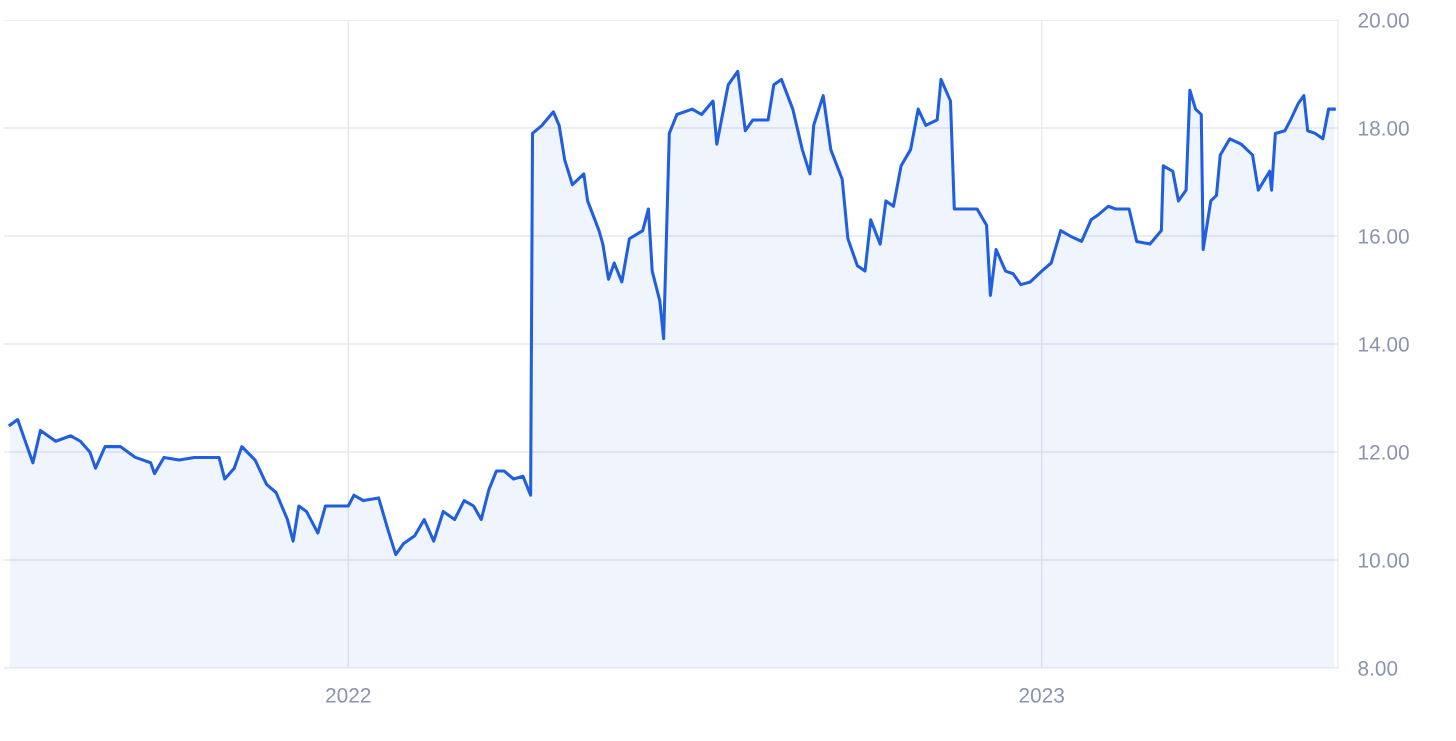 This screenshot has height=741, width=1456. I want to click on y-tick-label: 18.00, so click(1384, 128).